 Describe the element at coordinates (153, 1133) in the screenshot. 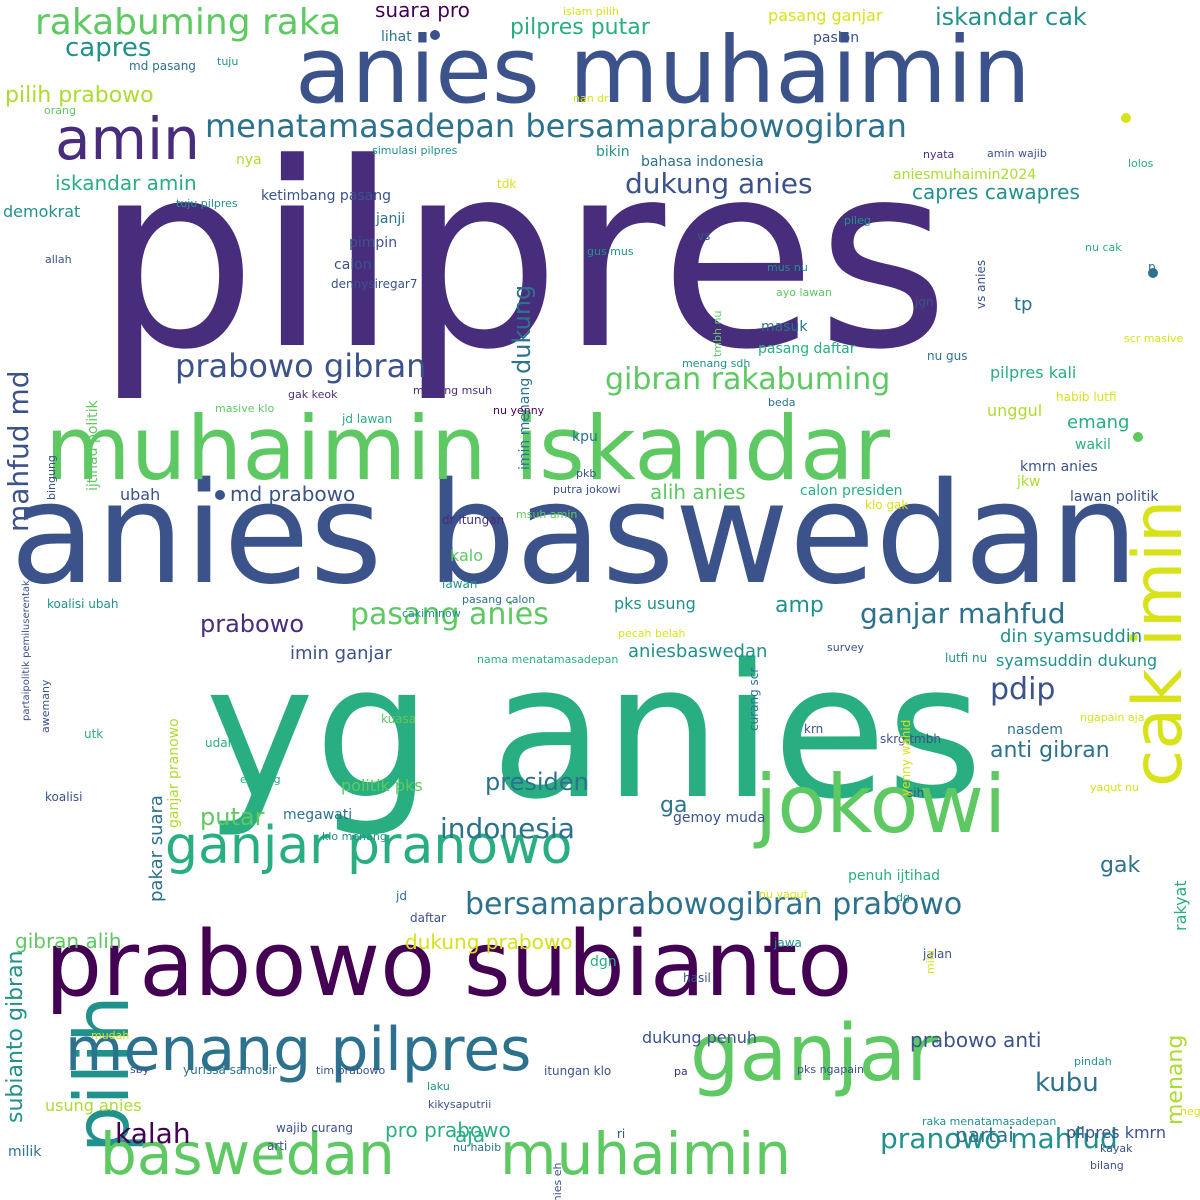

I see `cloud-word: kalah` at that location.